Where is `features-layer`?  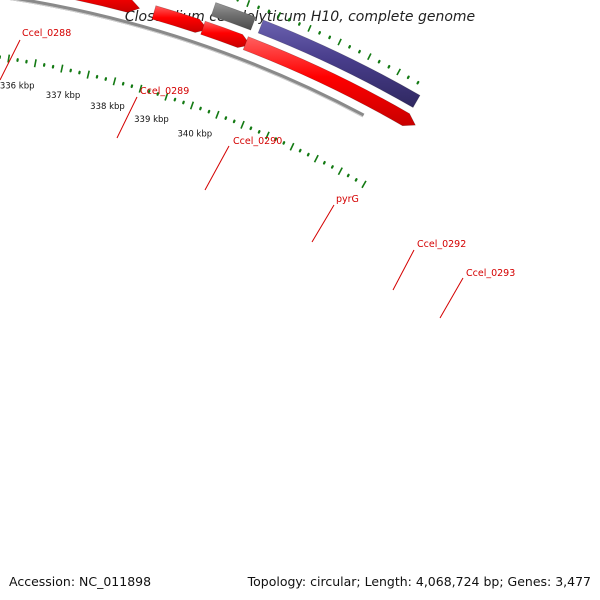 features-layer is located at coordinates (230, 63).